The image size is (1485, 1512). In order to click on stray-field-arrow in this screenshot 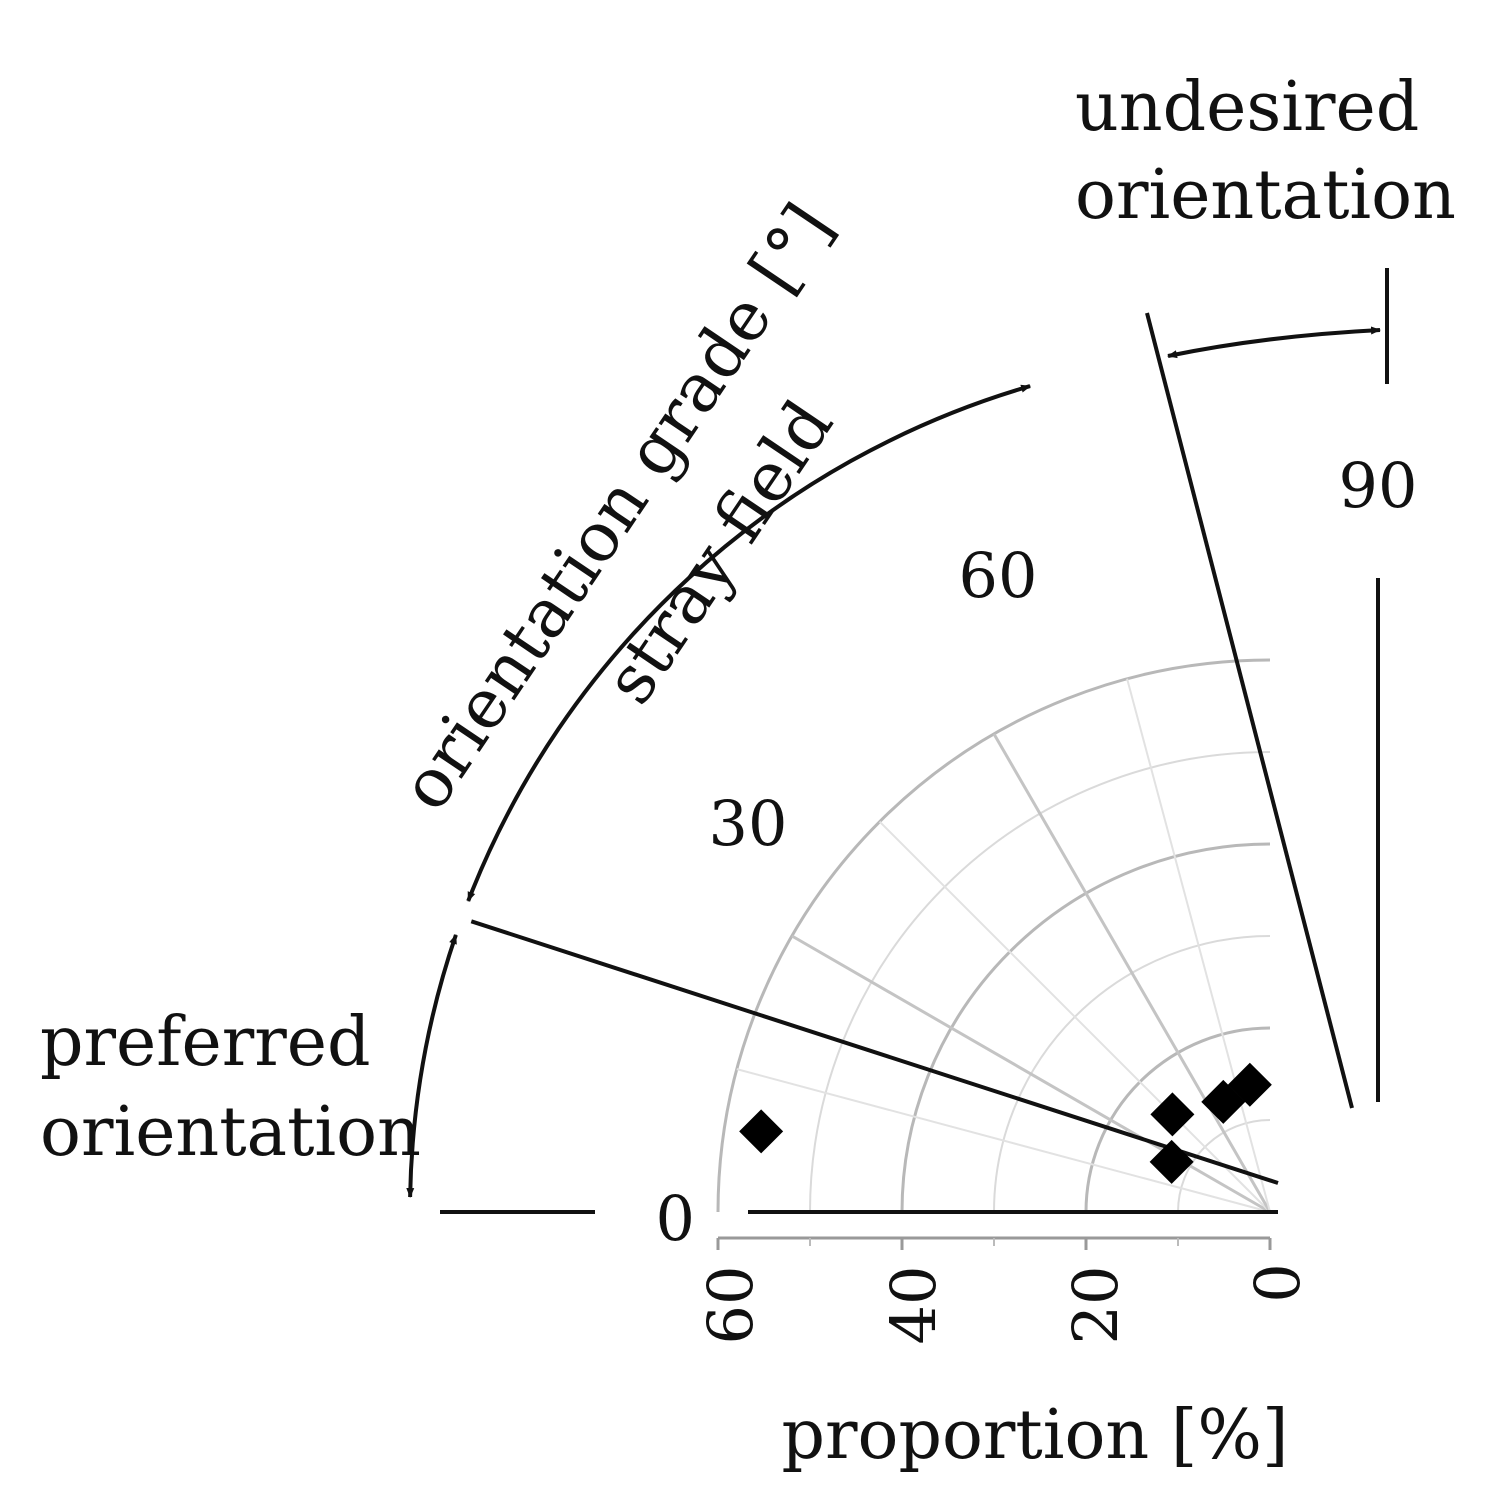, I will do `click(749, 643)`.